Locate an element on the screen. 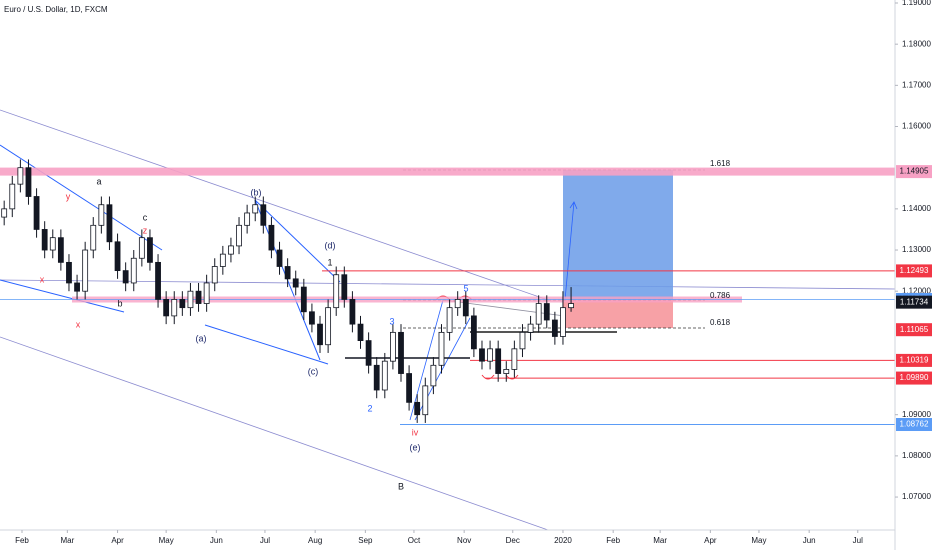  wave-label: y is located at coordinates (68, 196).